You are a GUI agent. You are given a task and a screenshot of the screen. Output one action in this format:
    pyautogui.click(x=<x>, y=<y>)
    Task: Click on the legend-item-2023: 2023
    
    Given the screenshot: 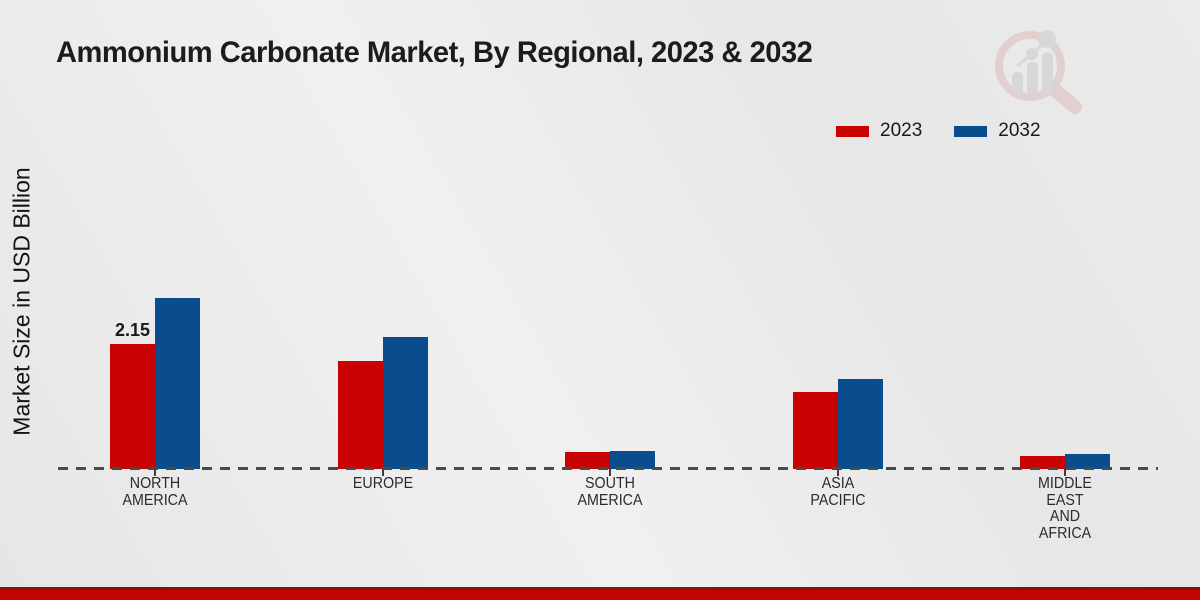 What is the action you would take?
    pyautogui.click(x=879, y=131)
    